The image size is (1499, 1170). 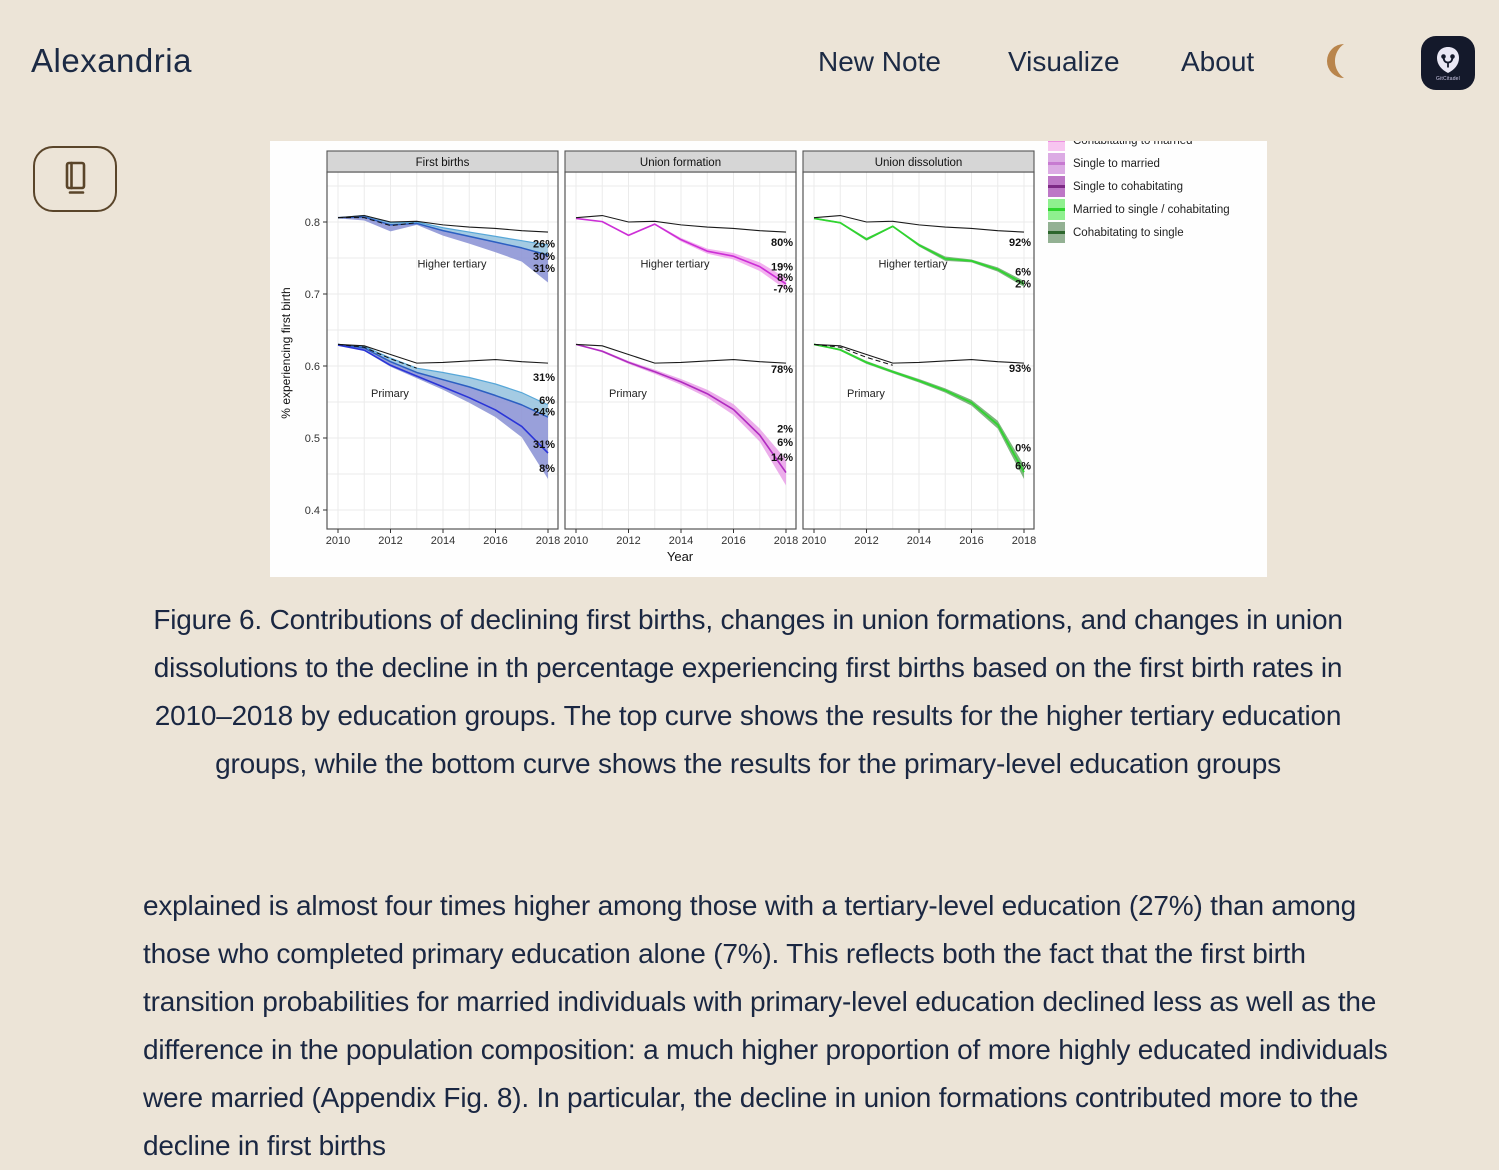 I want to click on legend-label: Cohabitating to single, so click(x=1128, y=232).